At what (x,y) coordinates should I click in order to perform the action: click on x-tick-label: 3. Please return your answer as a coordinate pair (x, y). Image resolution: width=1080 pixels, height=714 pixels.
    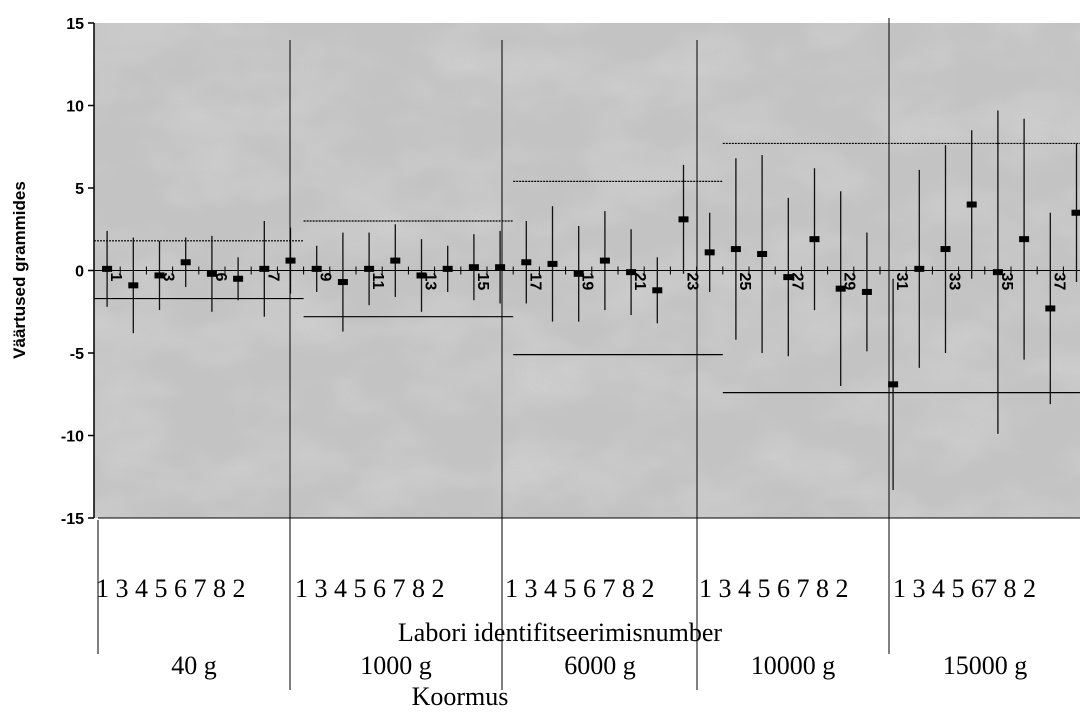
    Looking at the image, I should click on (168, 277).